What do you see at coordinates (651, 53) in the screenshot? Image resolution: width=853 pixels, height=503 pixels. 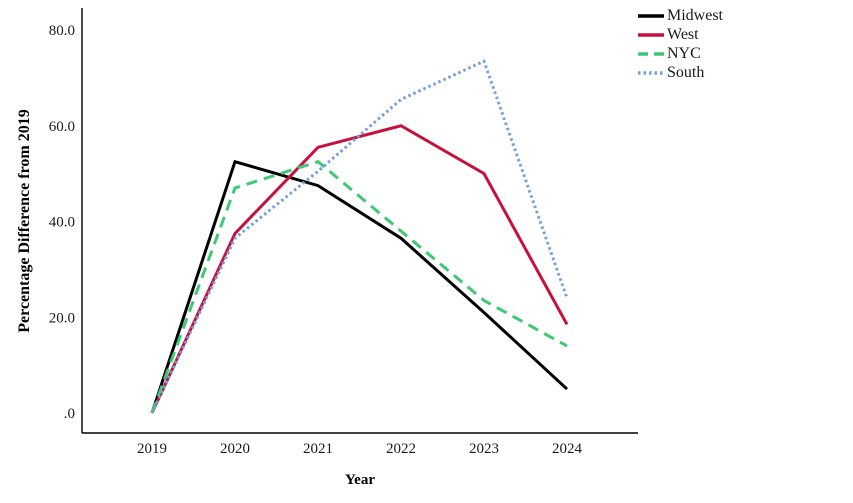 I see `legend-swatch-dashed-line-icon` at bounding box center [651, 53].